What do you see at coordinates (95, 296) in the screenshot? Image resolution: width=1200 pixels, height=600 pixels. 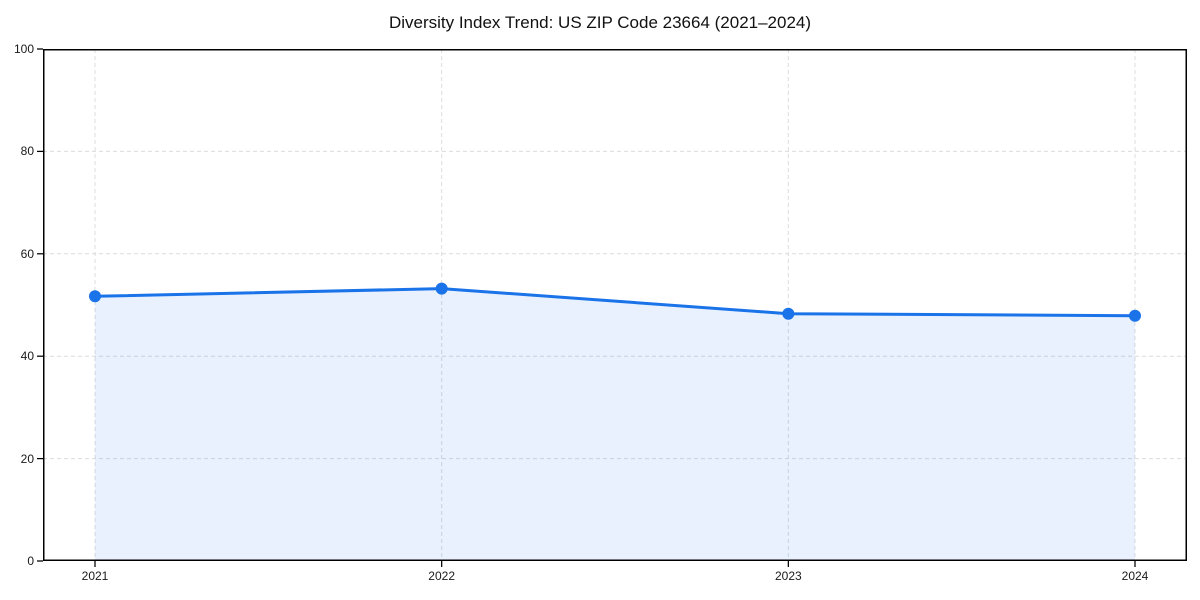 I see `data-point-2021` at bounding box center [95, 296].